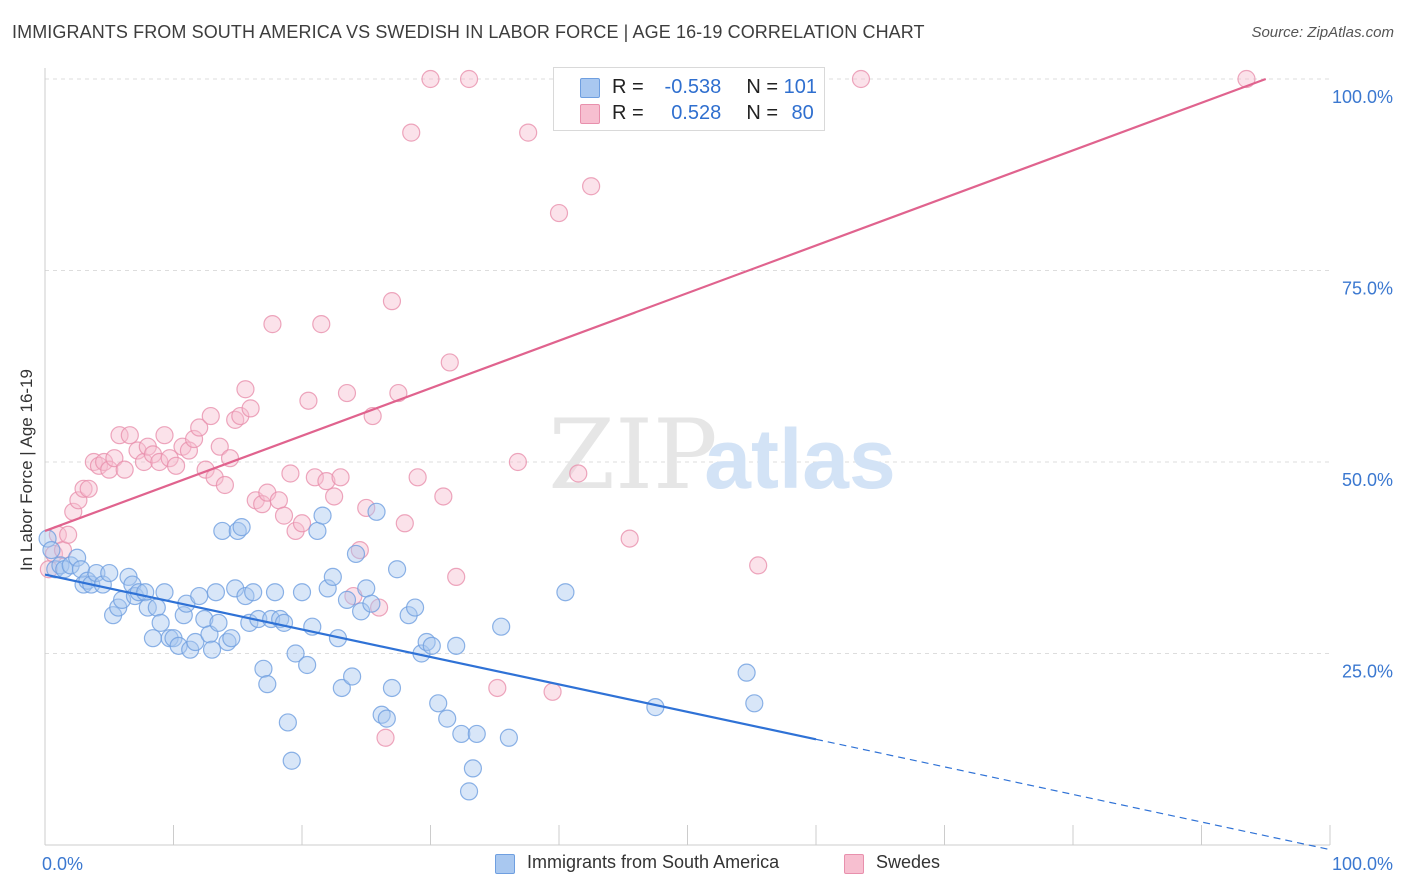 The height and width of the screenshot is (892, 1406). Describe the element at coordinates (653, 862) in the screenshot. I see `legend-label: Immigrants from South America` at that location.